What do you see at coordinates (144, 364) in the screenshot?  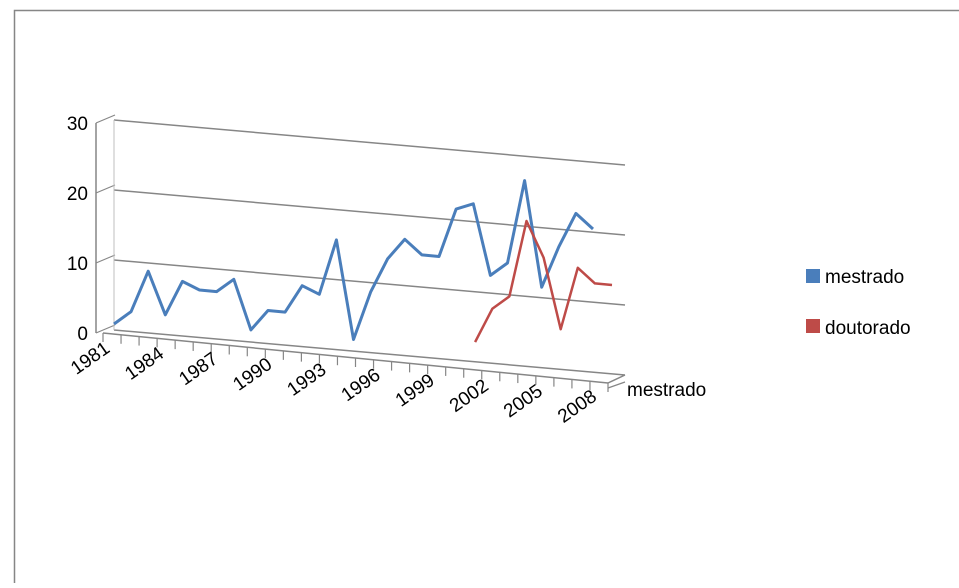 I see `x-tick-label: 1984` at bounding box center [144, 364].